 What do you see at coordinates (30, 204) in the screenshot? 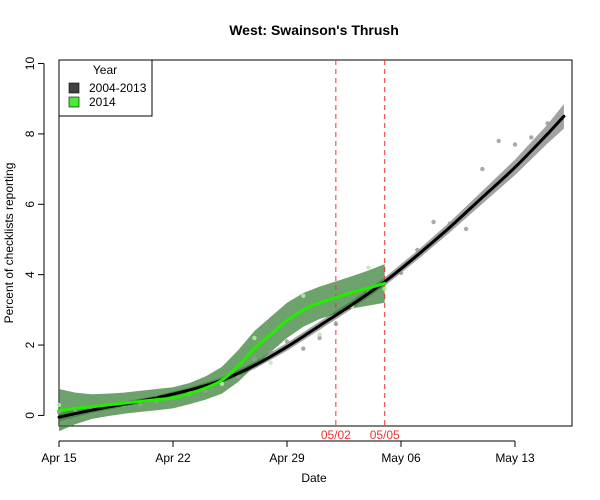
I see `y-tick-label: 6` at bounding box center [30, 204].